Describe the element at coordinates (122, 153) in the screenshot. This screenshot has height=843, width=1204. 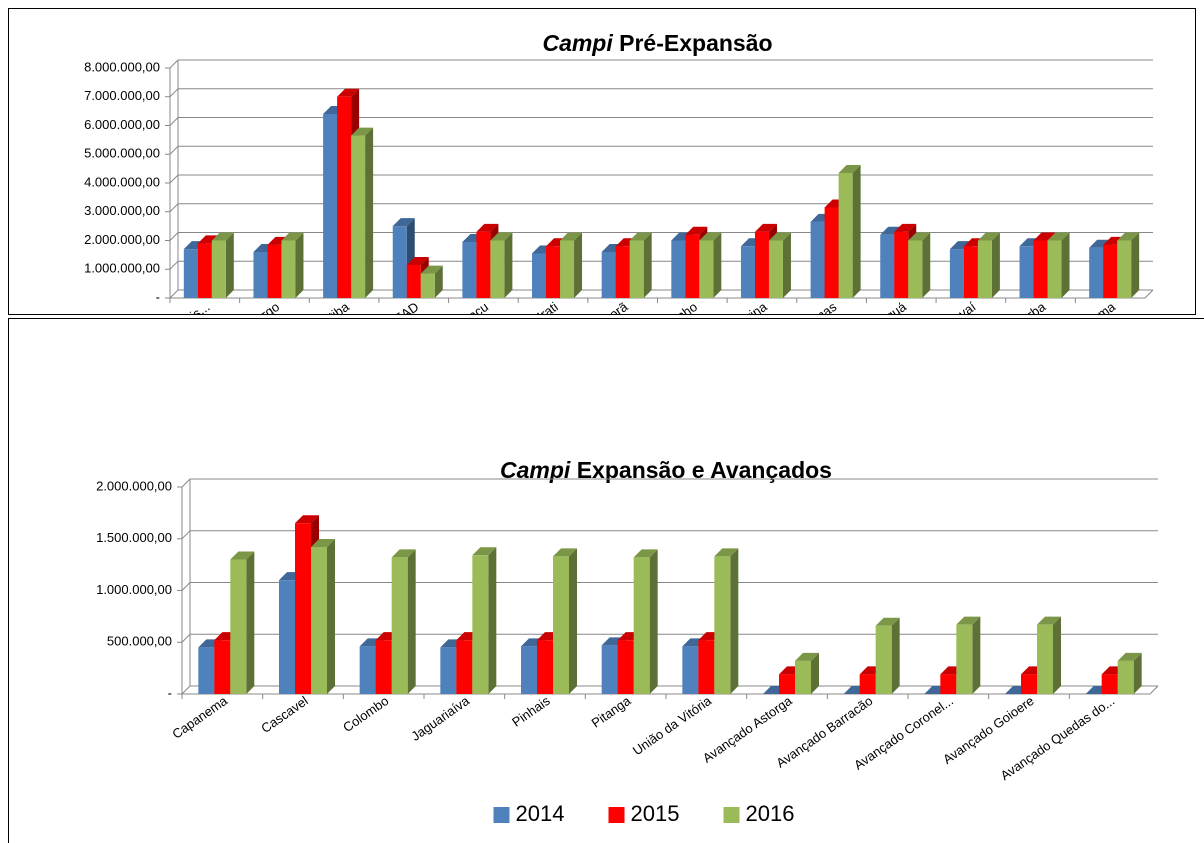
I see `y-tick-label: 5.000.000,00` at that location.